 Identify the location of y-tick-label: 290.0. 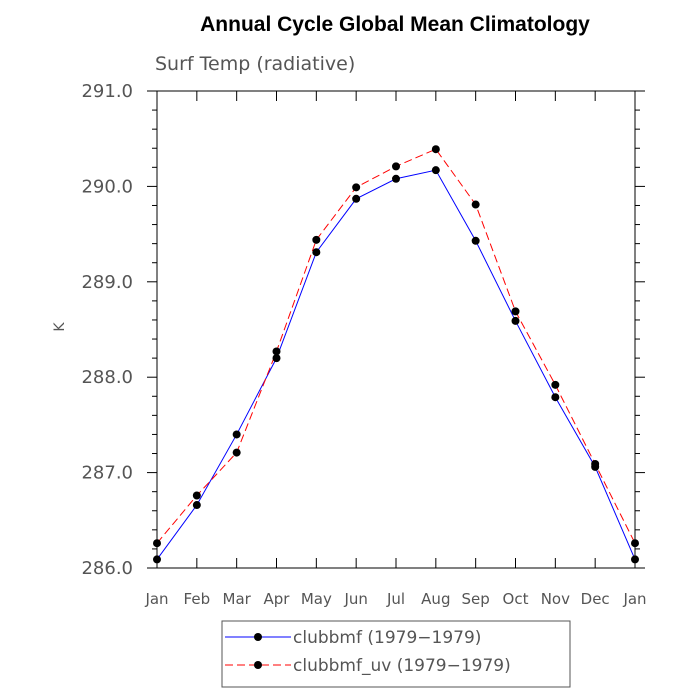
(107, 186).